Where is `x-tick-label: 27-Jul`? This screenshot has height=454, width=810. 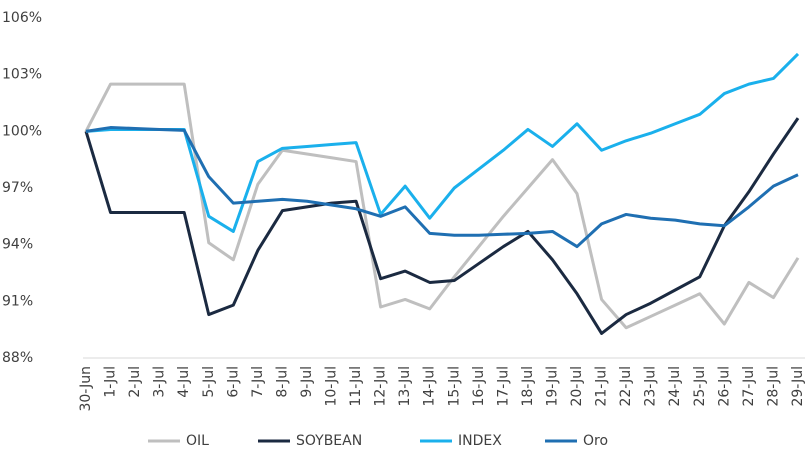
x-tick-label: 27-Jul is located at coordinates (749, 386).